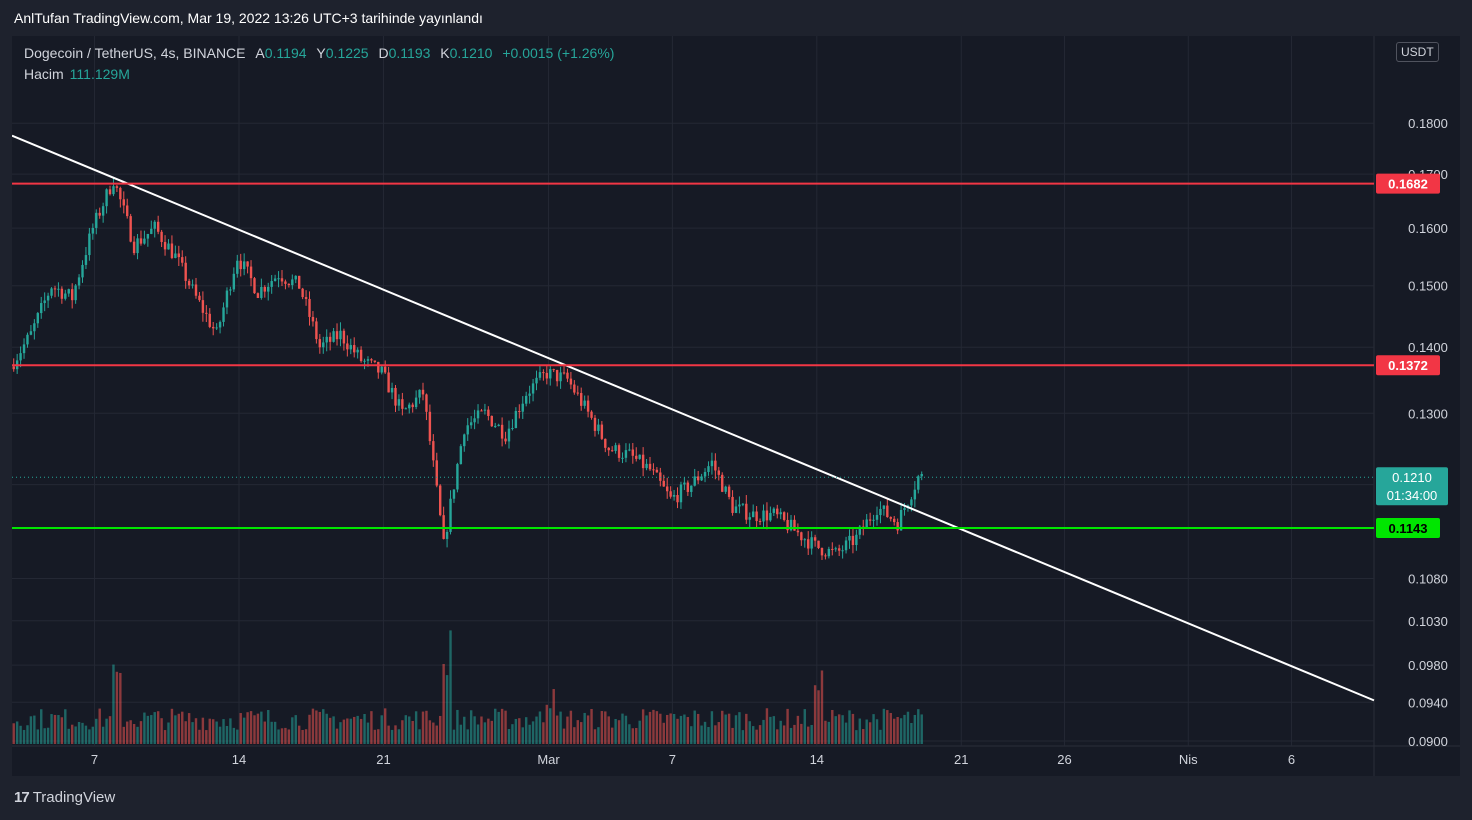  What do you see at coordinates (1428, 123) in the screenshot?
I see `y-tick-label: 0.1800` at bounding box center [1428, 123].